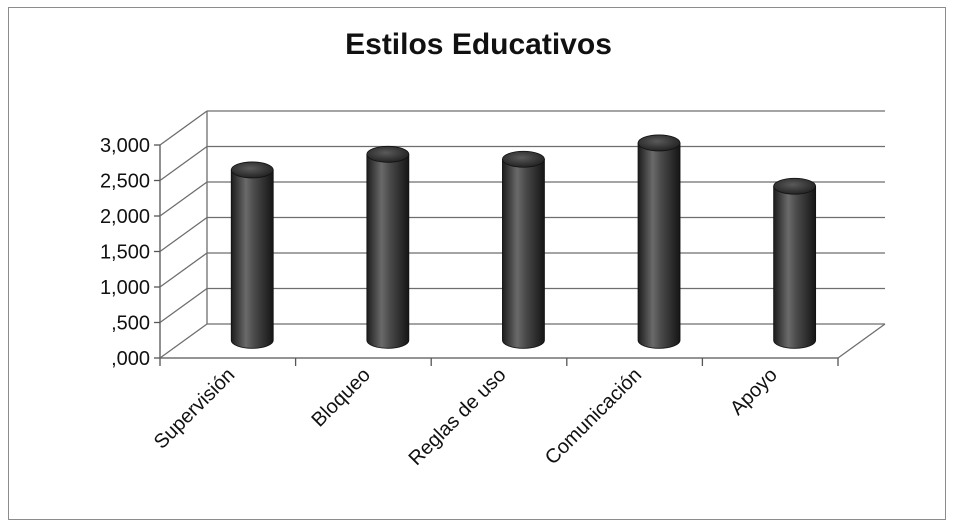  I want to click on y-tick-label: ,000, so click(130, 359).